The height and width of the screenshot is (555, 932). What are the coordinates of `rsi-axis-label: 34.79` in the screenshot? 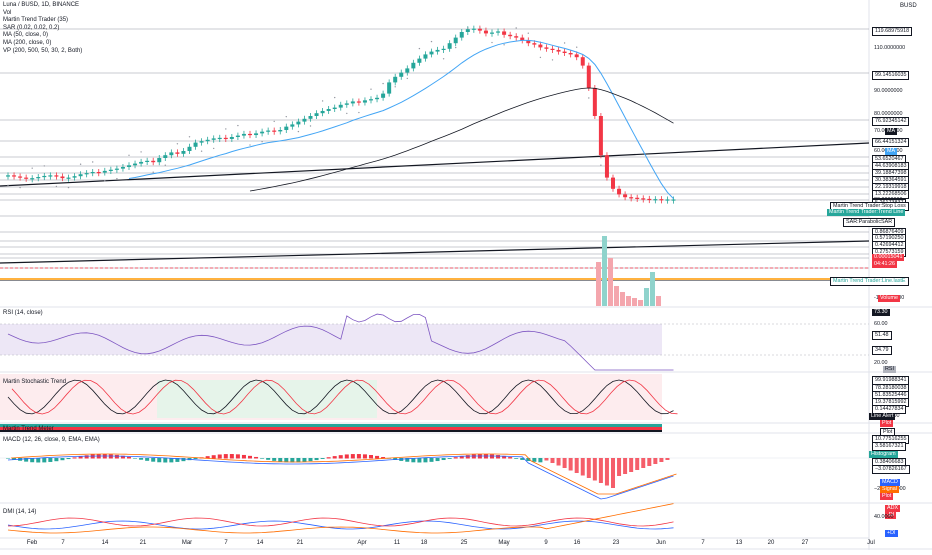 It's located at (882, 350).